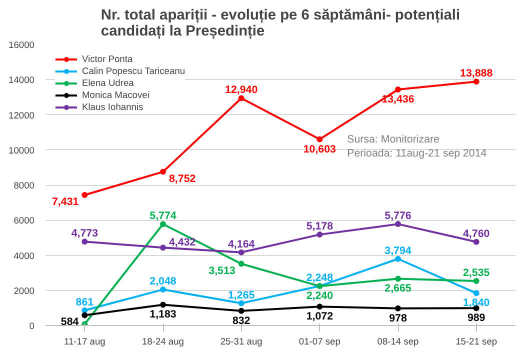 The width and height of the screenshot is (525, 350). Describe the element at coordinates (24, 255) in the screenshot. I see `y-tick-label: 4000` at that location.